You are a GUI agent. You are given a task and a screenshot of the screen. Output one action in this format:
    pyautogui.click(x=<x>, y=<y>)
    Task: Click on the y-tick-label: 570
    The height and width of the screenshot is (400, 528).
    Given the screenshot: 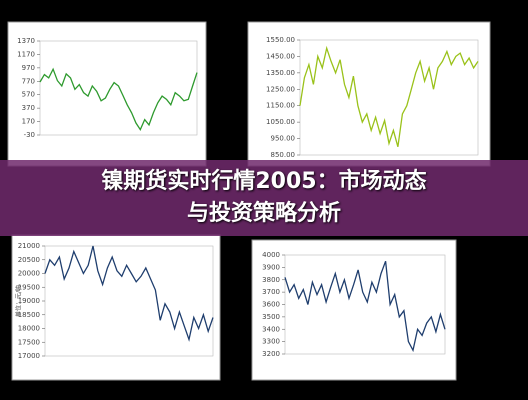 What is the action you would take?
    pyautogui.click(x=28, y=95)
    